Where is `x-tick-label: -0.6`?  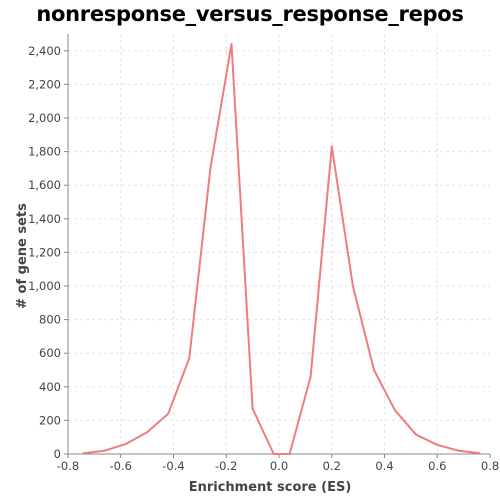
x-tick-label: -0.6 is located at coordinates (121, 466).